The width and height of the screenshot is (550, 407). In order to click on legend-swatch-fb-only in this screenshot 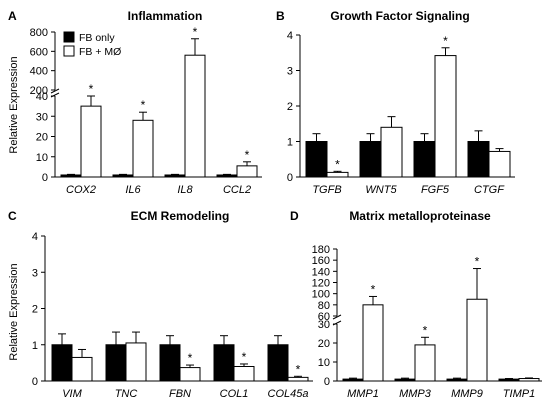, I will do `click(69, 37)`.